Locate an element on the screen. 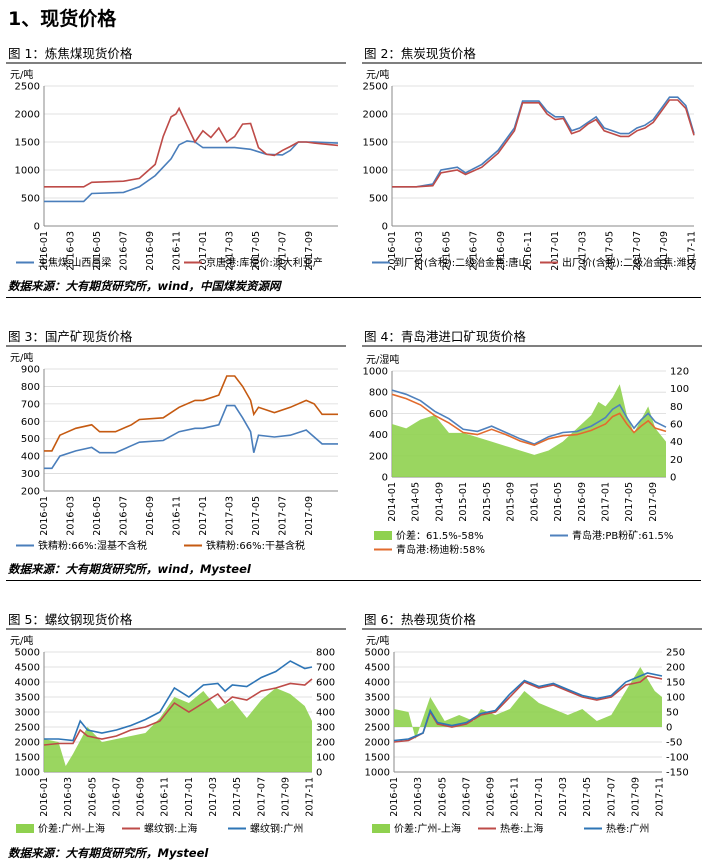  x-tick-label: 2015-01 is located at coordinates (463, 502).